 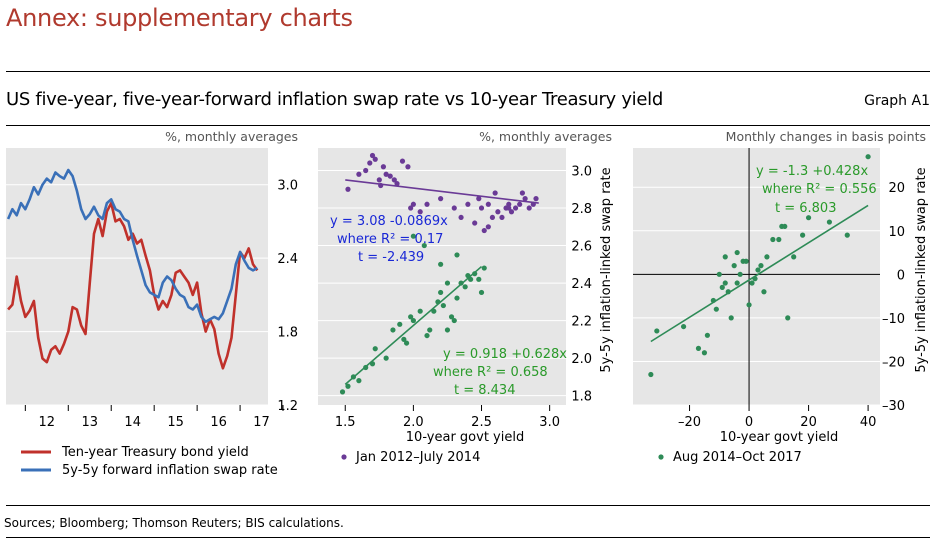 I want to click on panel-3-regression-label: where R² = 0.556, so click(x=819, y=189).